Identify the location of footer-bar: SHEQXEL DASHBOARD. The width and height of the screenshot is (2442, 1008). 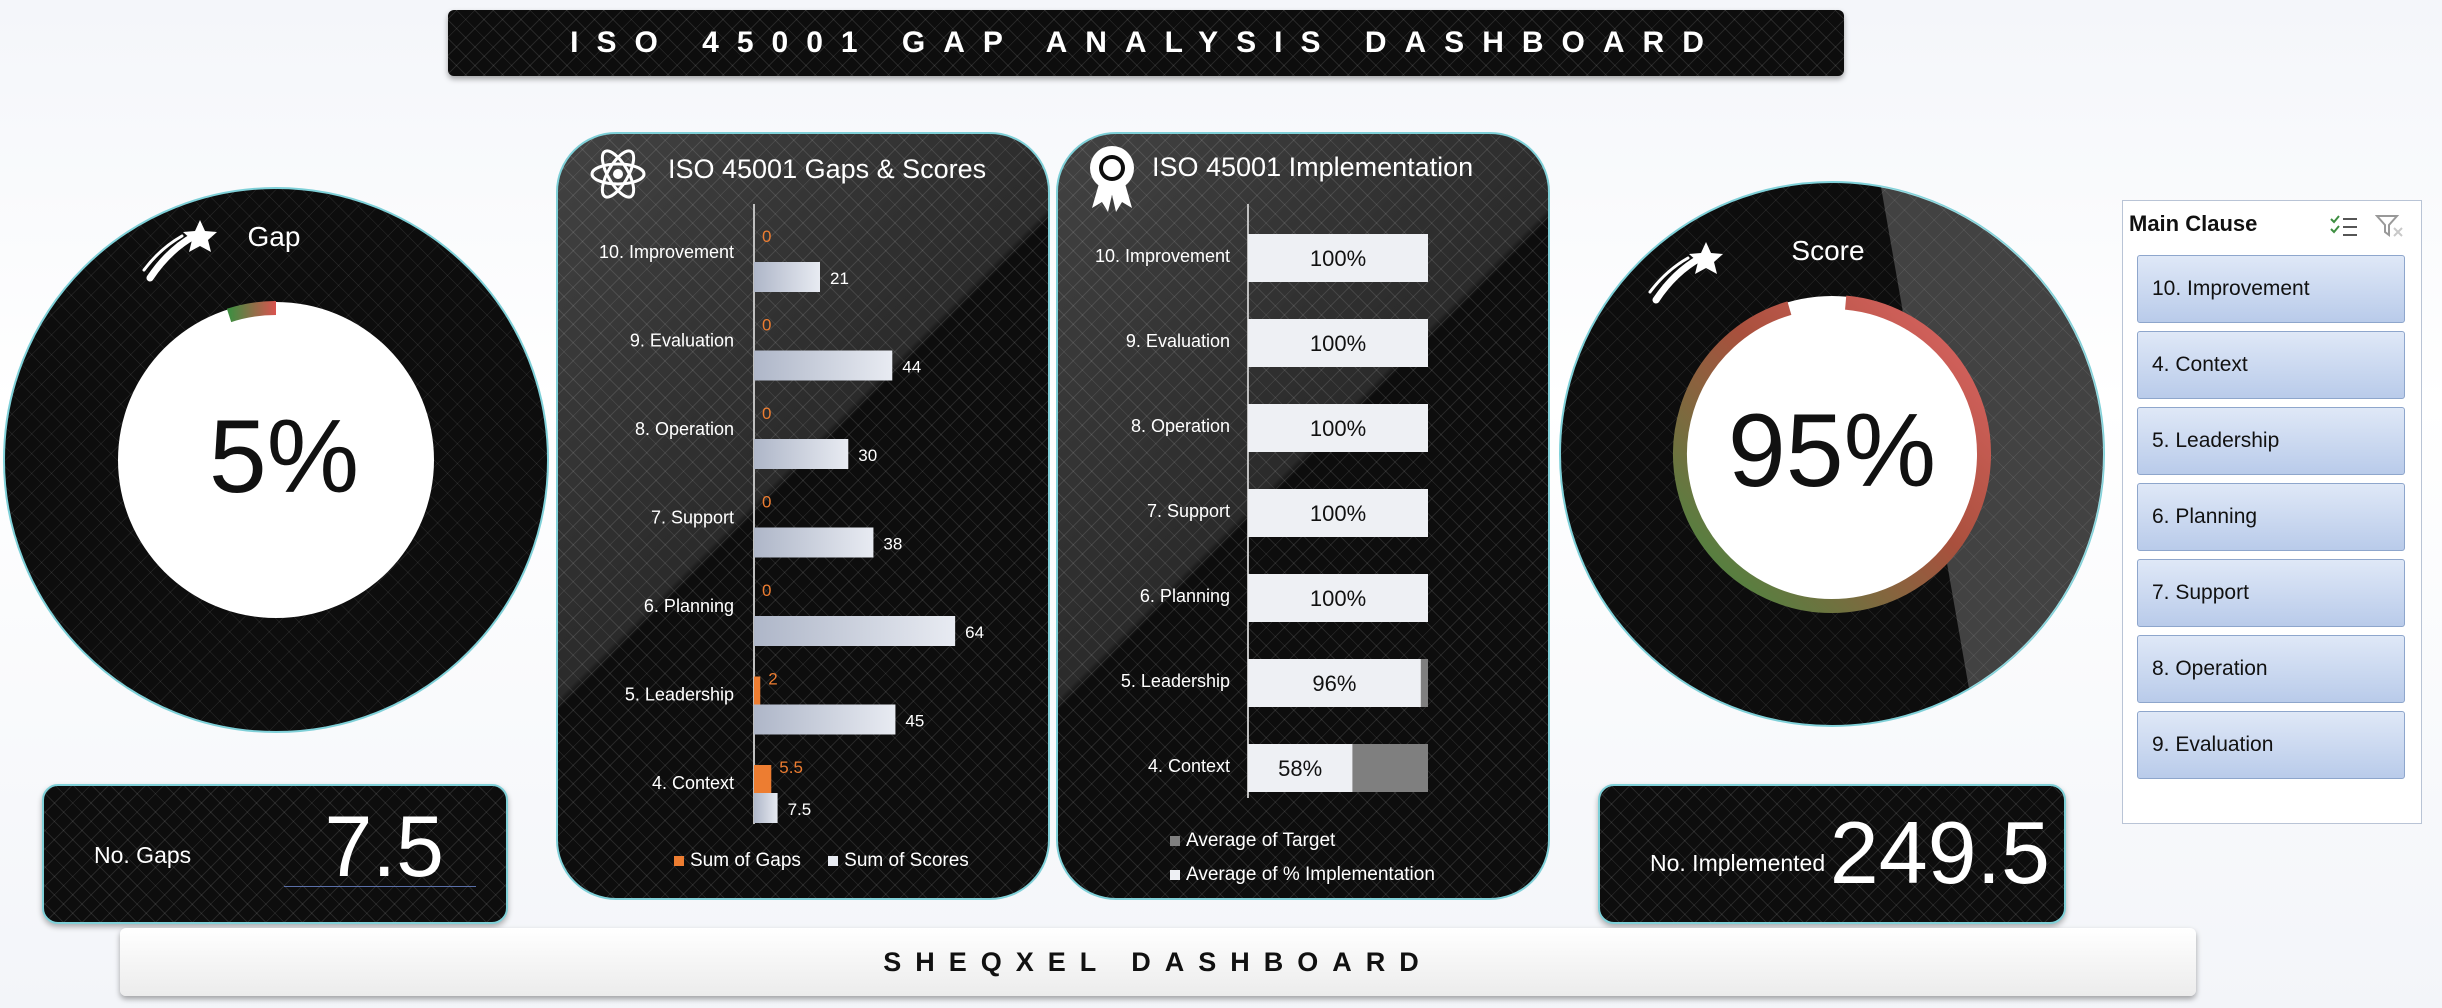
(1158, 962).